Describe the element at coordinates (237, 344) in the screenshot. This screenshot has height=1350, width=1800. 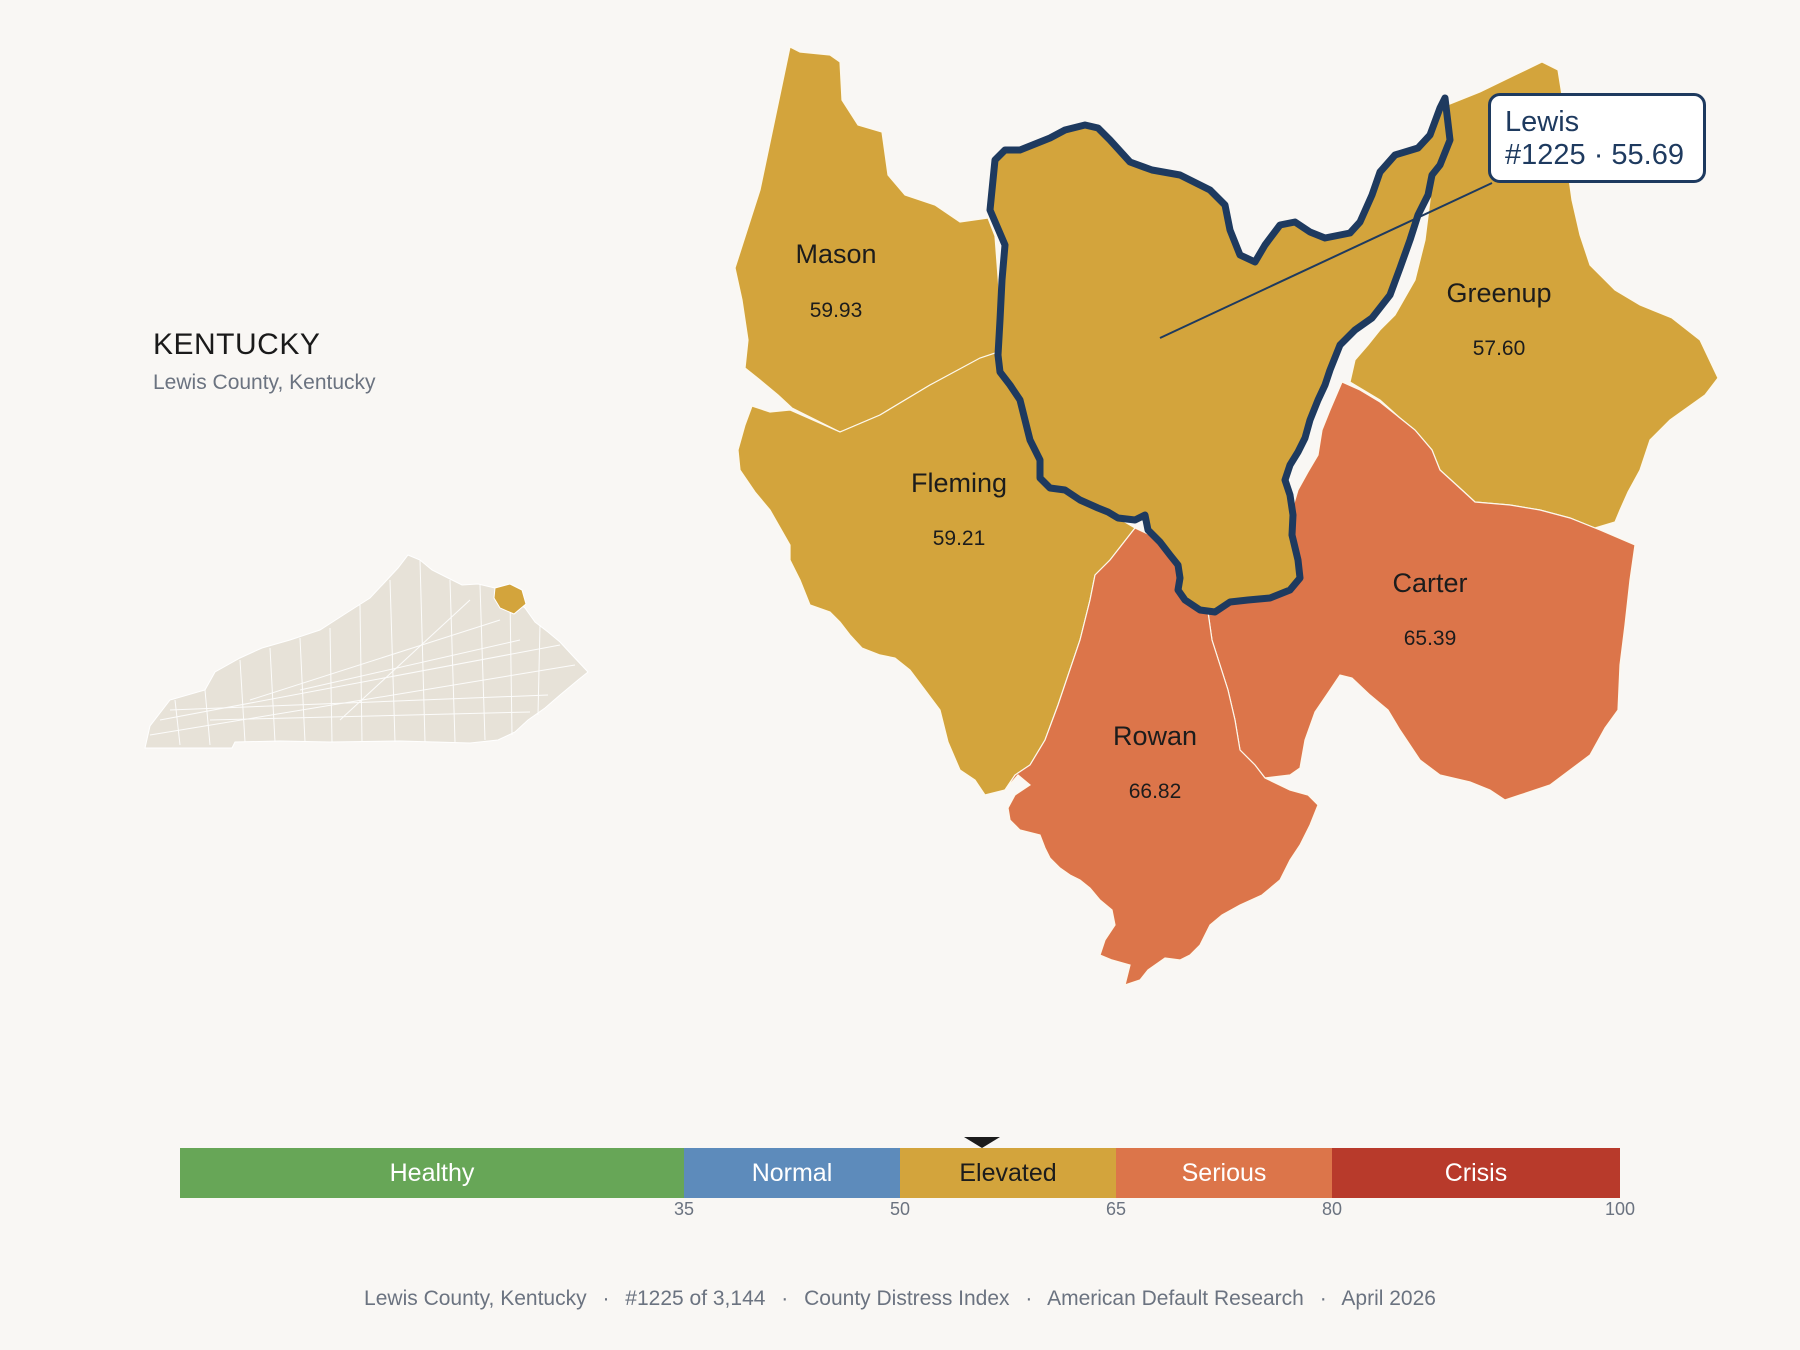
I see `state-title: KENTUCKY` at that location.